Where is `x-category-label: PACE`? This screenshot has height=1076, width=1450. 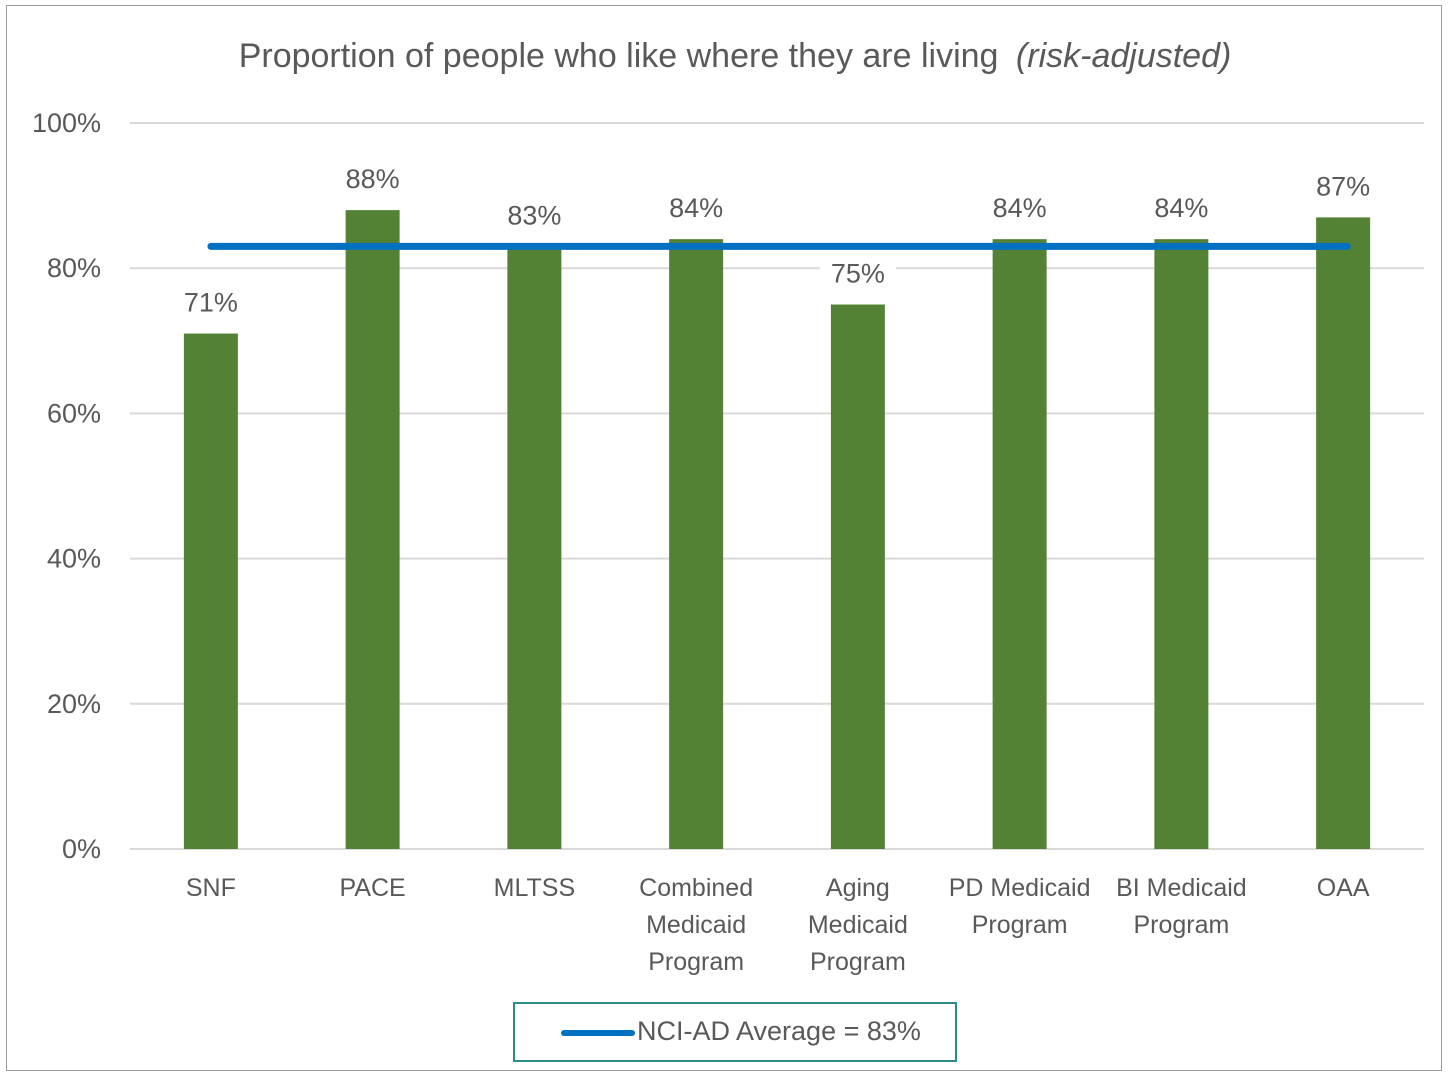 x-category-label: PACE is located at coordinates (373, 888).